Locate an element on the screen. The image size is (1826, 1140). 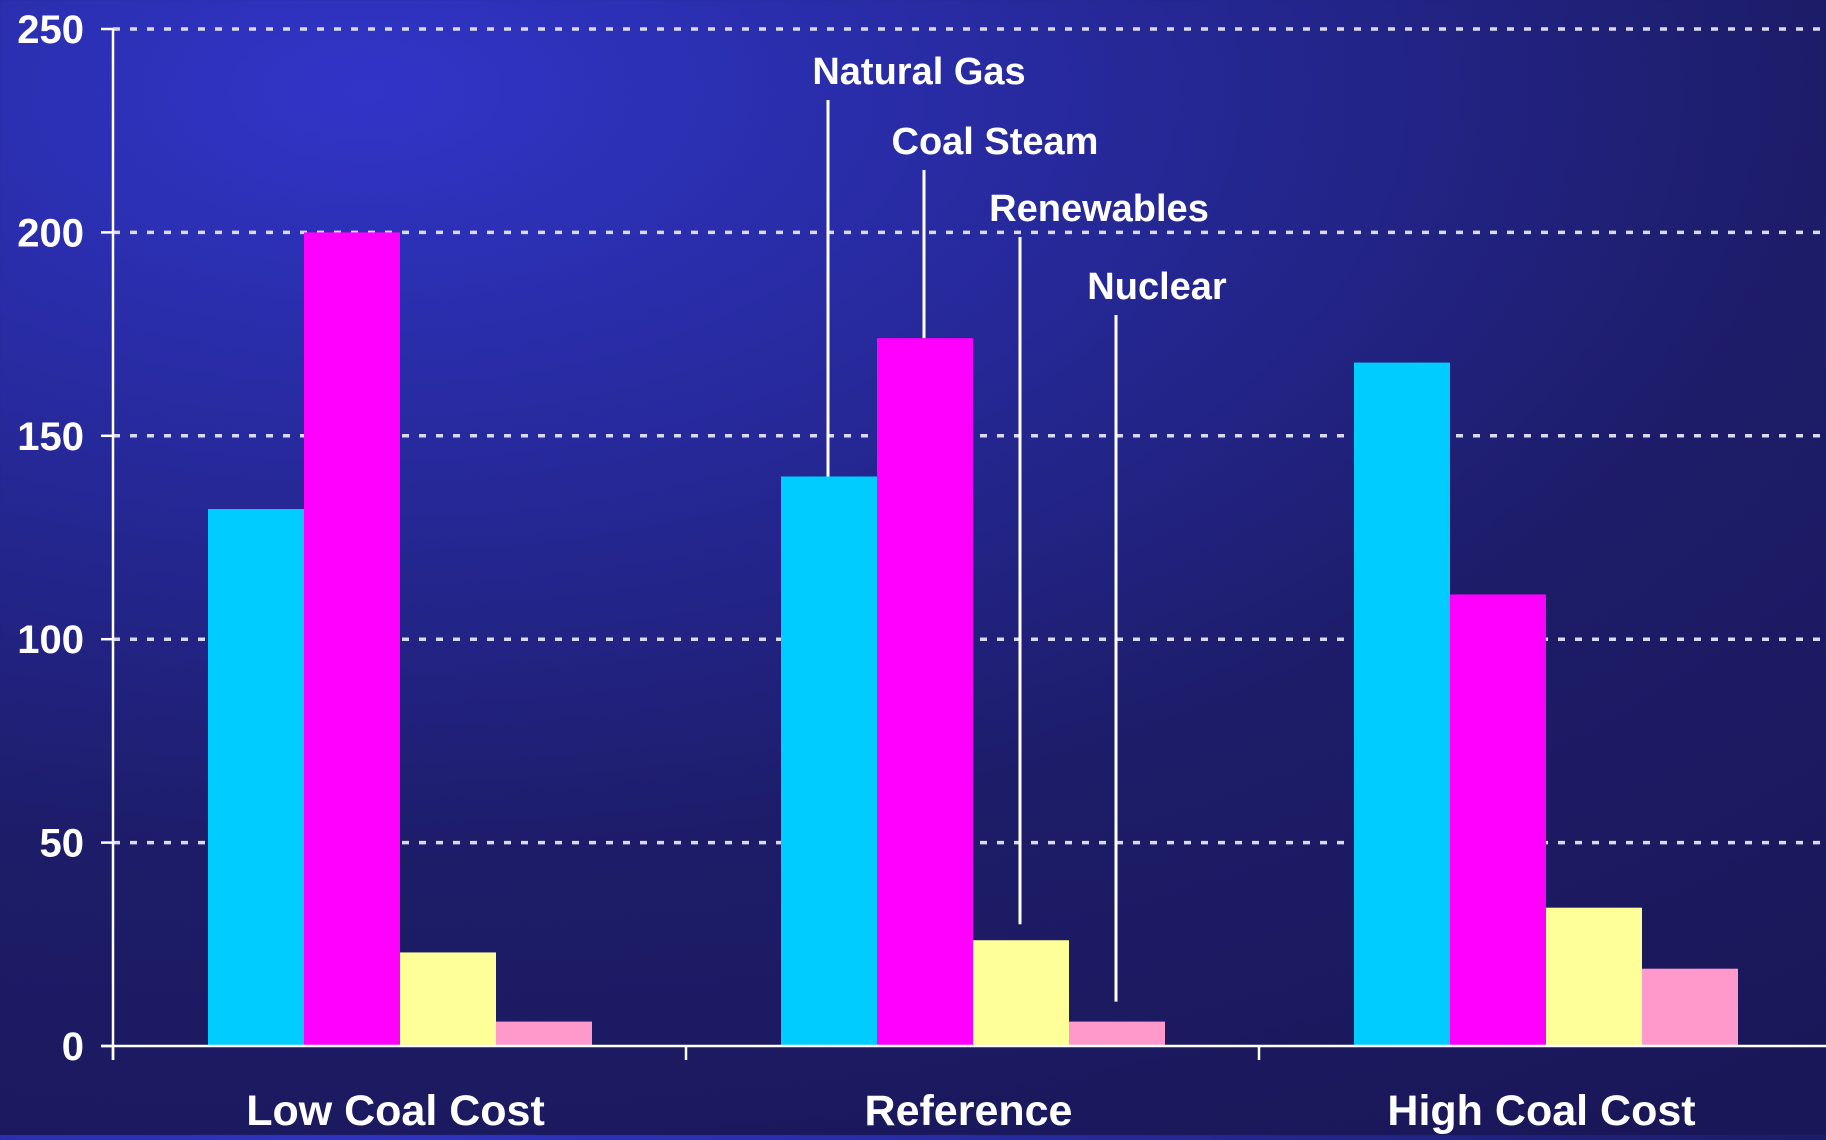
y-tick-label: 50 is located at coordinates (62, 844).